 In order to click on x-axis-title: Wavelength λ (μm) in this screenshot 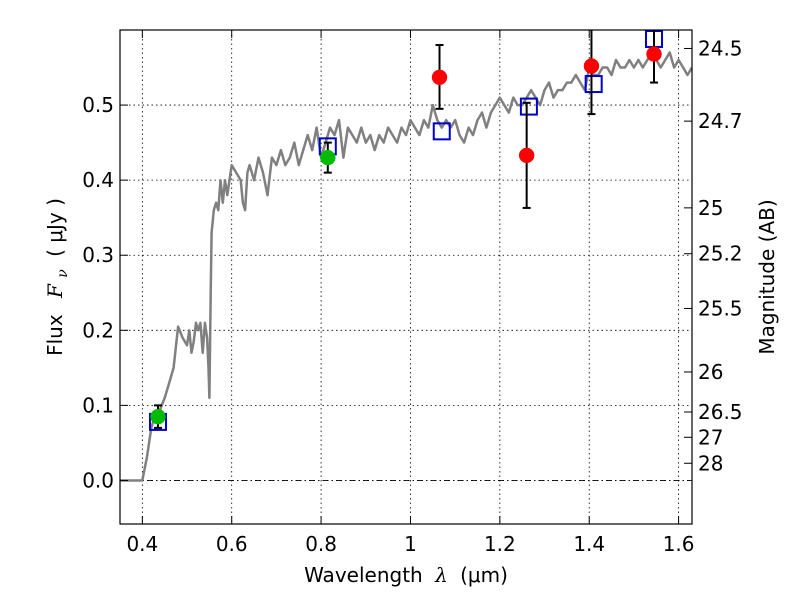, I will do `click(406, 575)`.